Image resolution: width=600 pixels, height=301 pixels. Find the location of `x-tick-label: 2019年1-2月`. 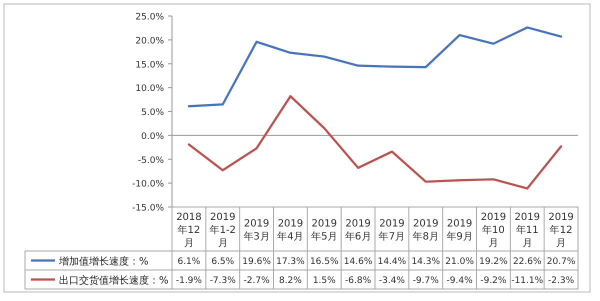

x-tick-label: 2019年1-2月 is located at coordinates (223, 230).